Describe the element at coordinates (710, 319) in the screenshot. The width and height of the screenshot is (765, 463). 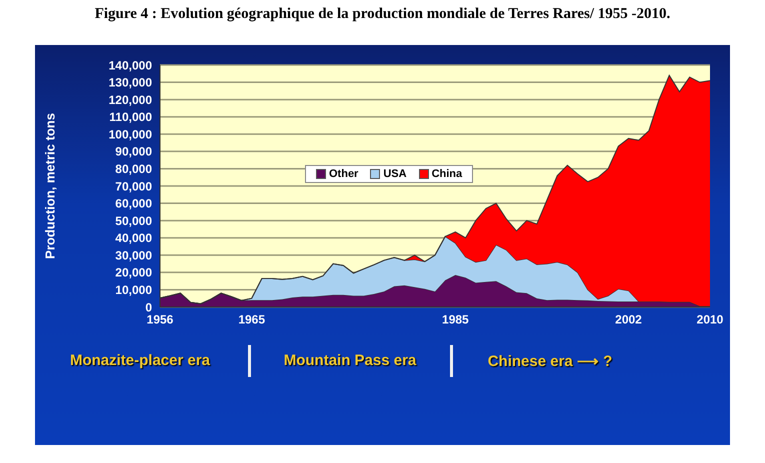
I see `x-tick-label: 2010` at that location.